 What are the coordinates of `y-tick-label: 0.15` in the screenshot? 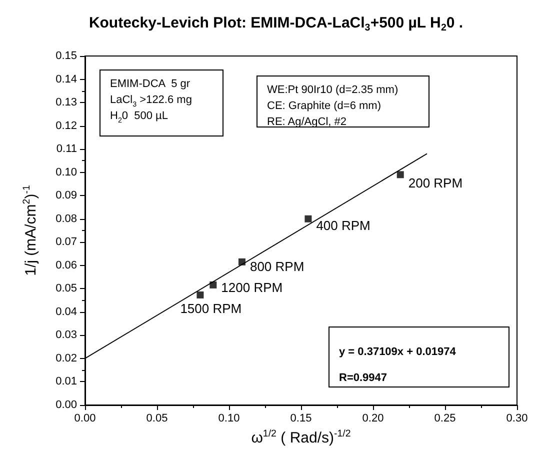 It's located at (66, 56).